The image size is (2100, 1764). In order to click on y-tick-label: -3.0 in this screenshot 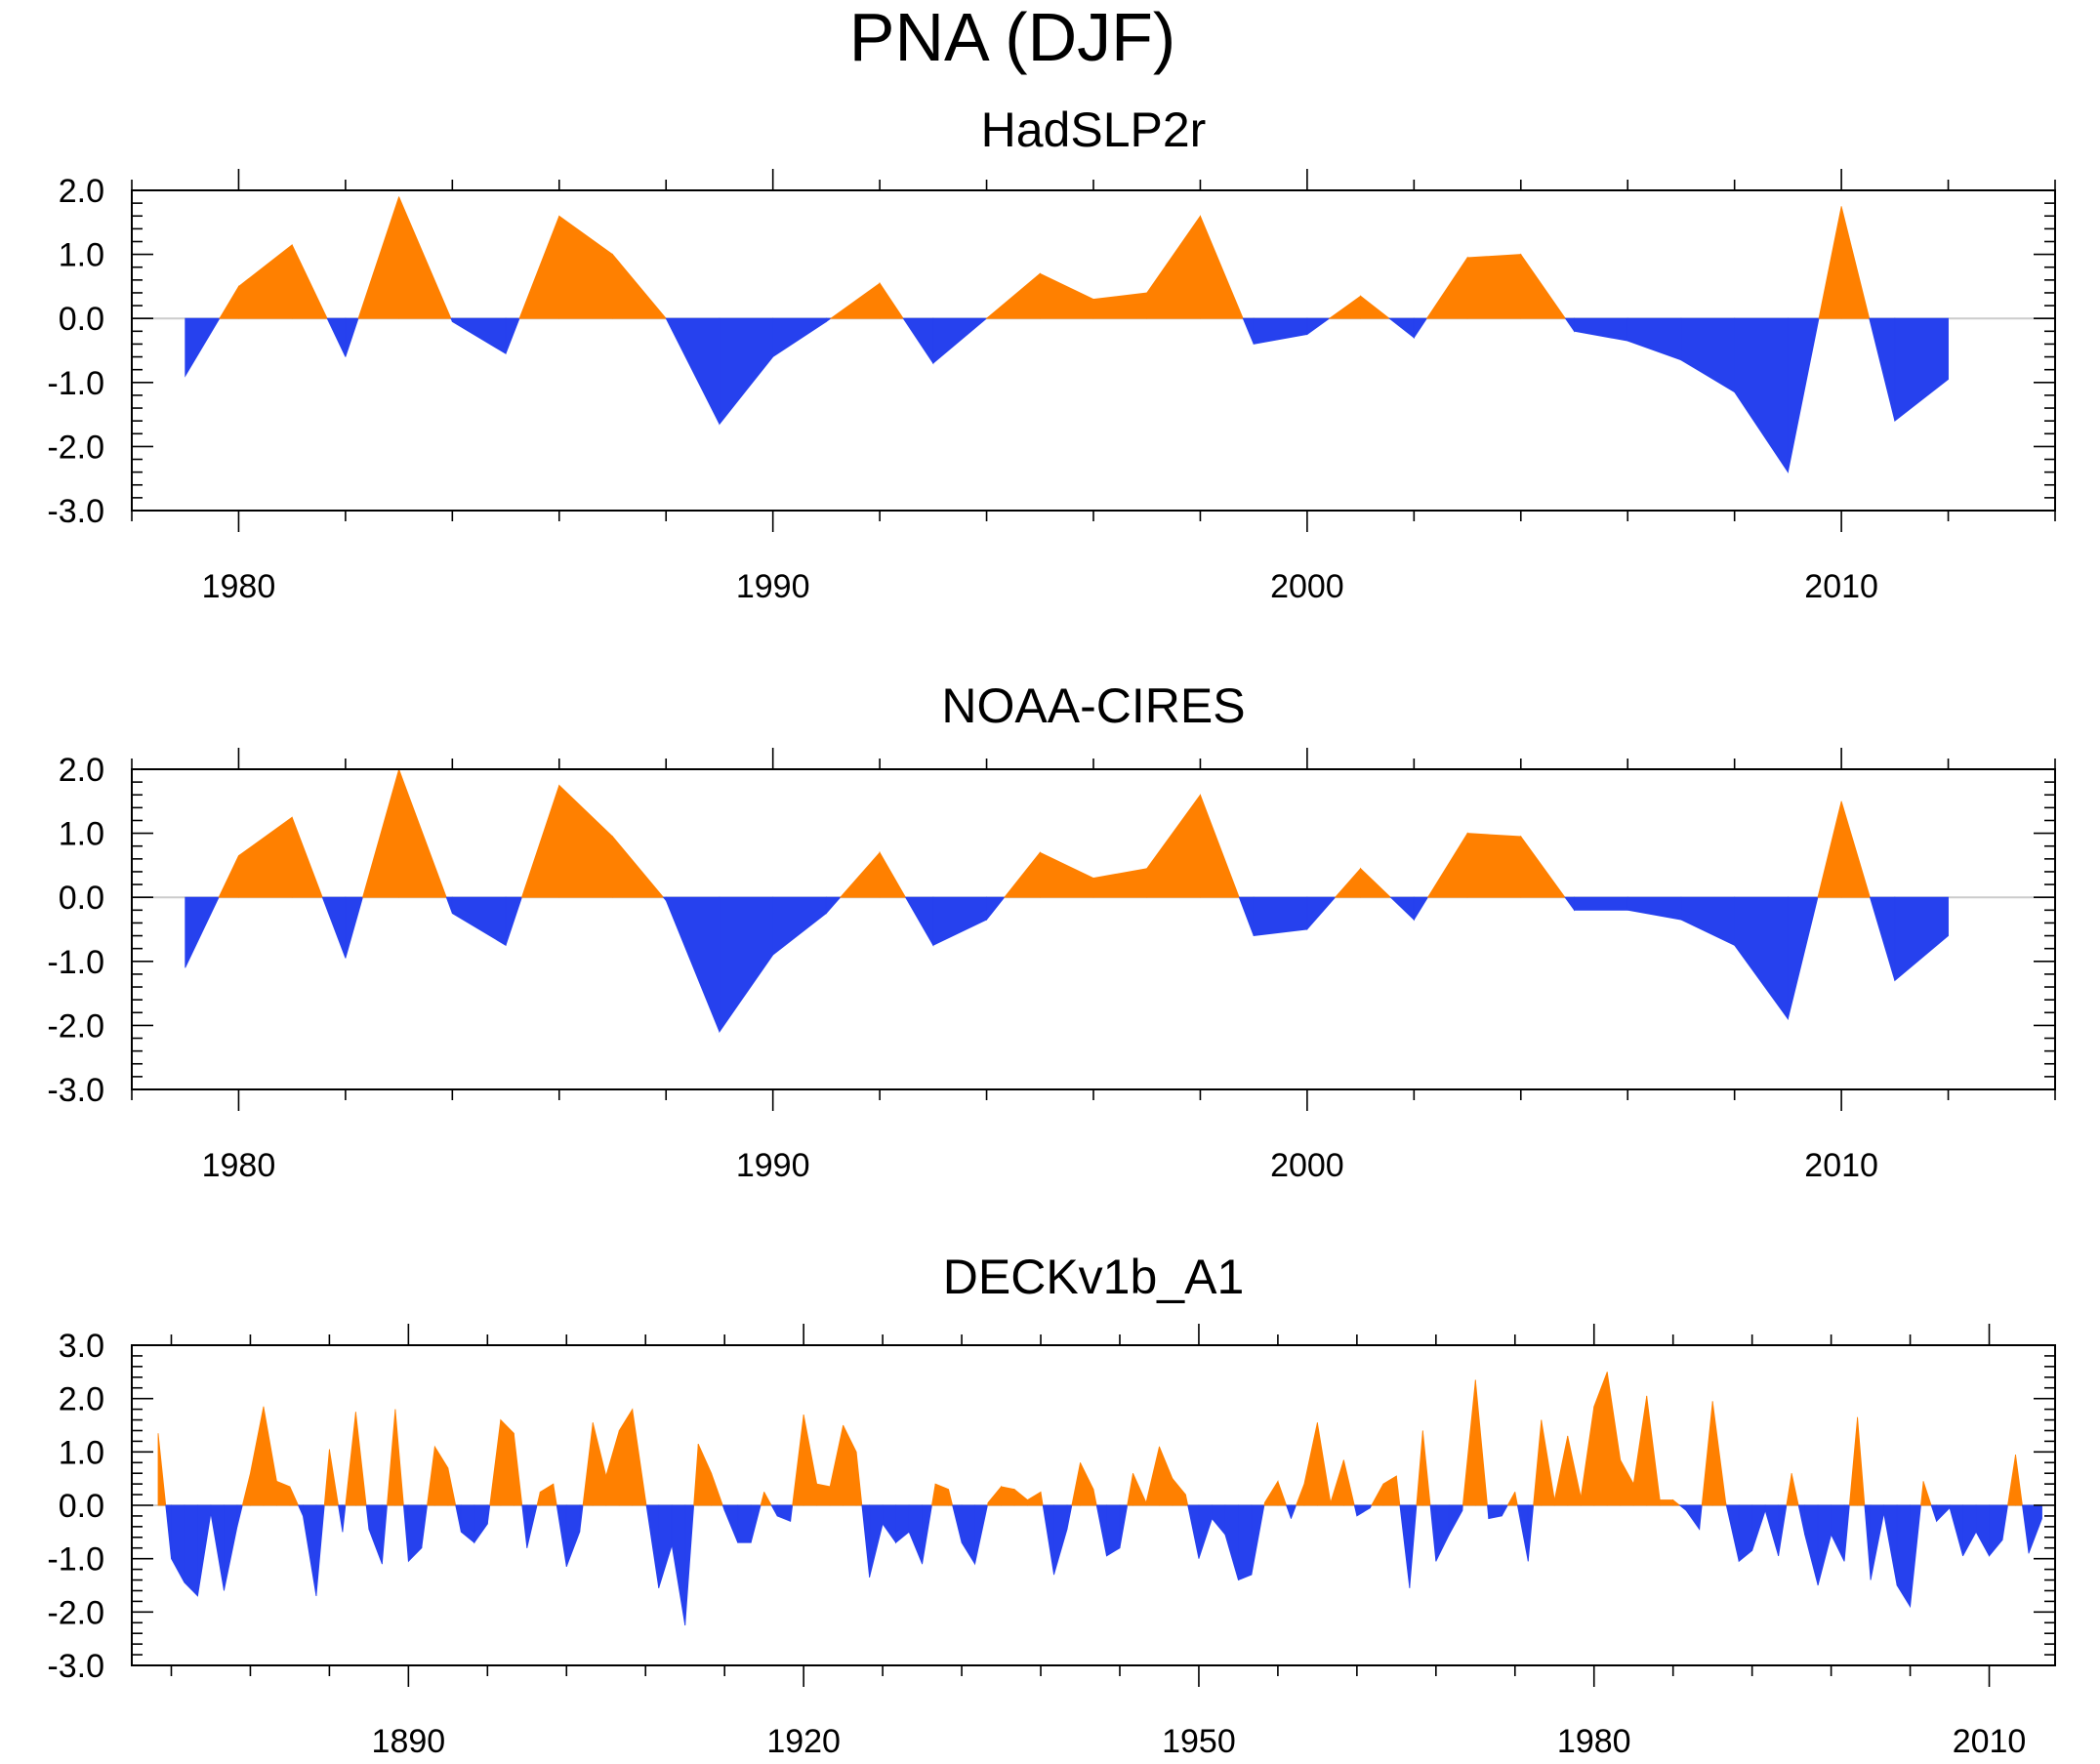, I will do `click(75, 1666)`.